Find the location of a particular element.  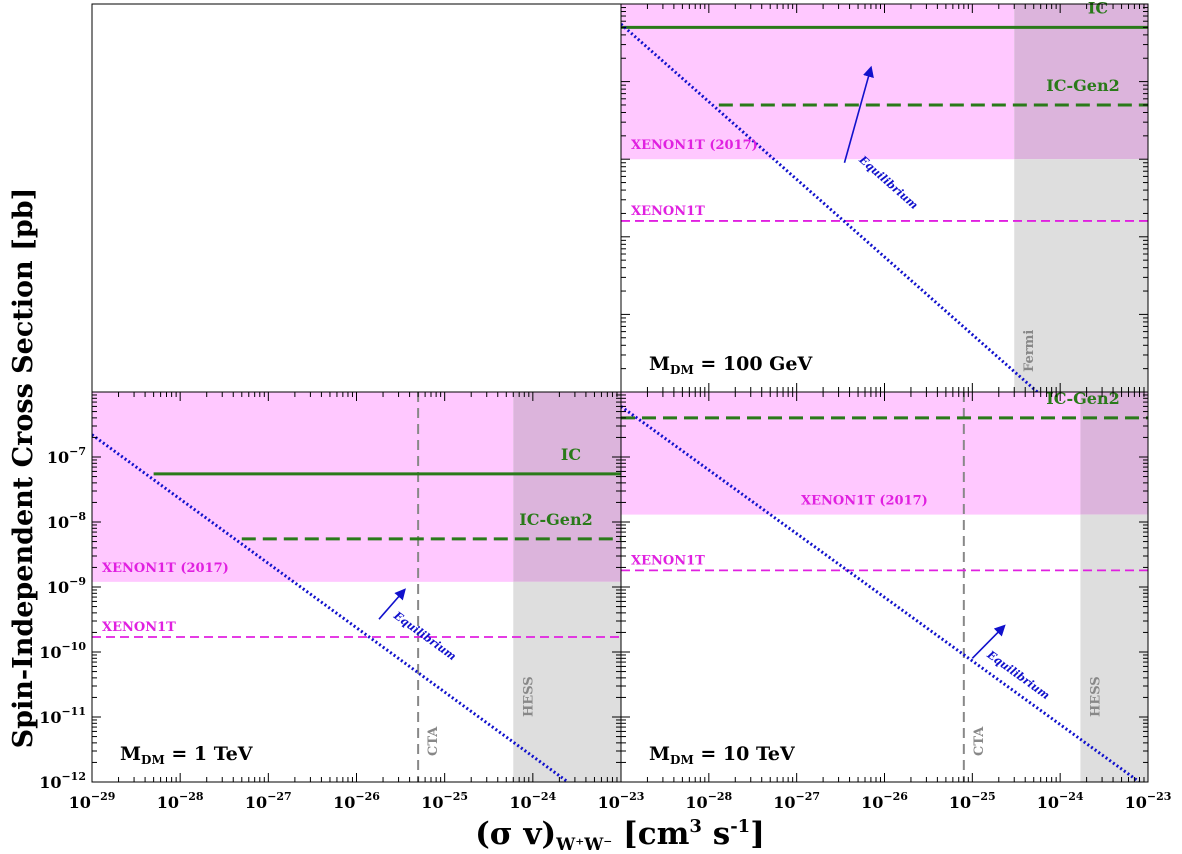

y-tick-label: 10⁻⁹ is located at coordinates (66, 586).